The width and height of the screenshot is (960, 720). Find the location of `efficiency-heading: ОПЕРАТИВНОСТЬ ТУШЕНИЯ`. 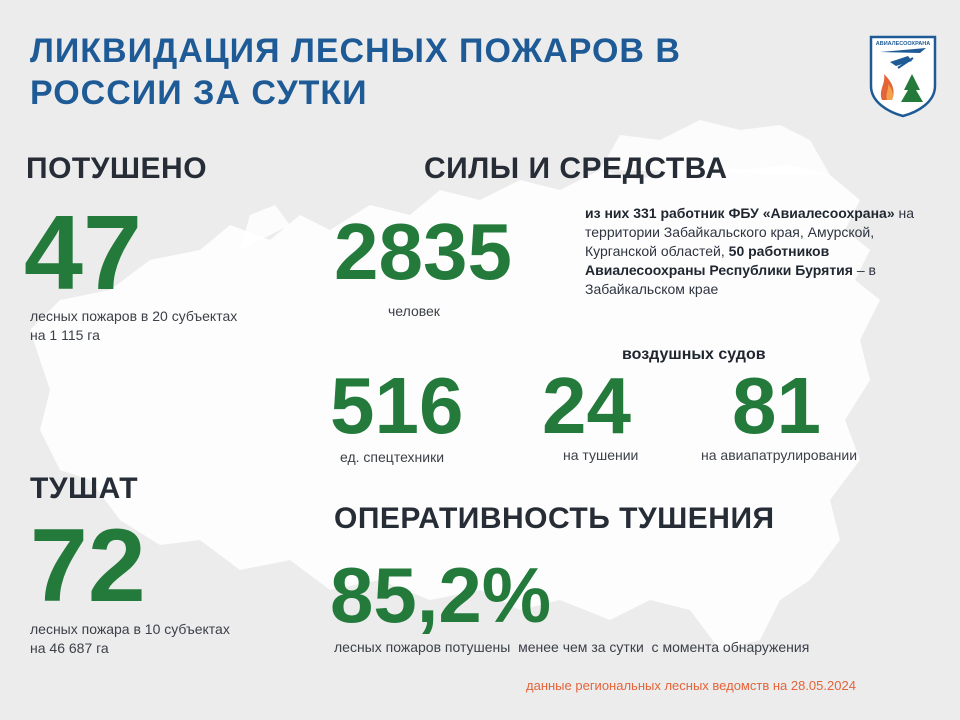

efficiency-heading: ОПЕРАТИВНОСТЬ ТУШЕНИЯ is located at coordinates (554, 518).